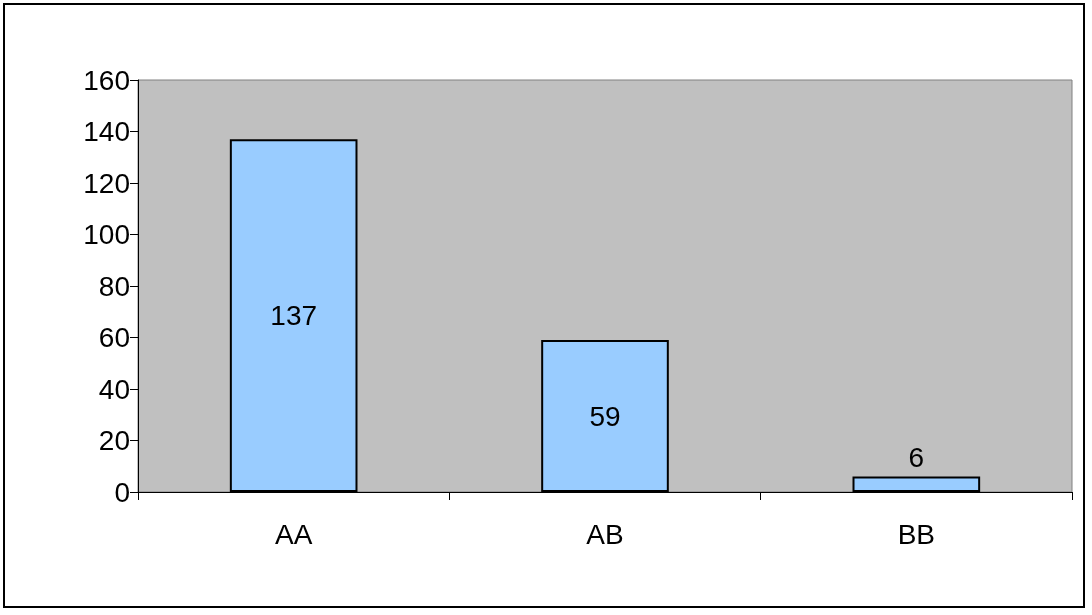  Describe the element at coordinates (114, 389) in the screenshot. I see `y-tick-label: 40` at that location.